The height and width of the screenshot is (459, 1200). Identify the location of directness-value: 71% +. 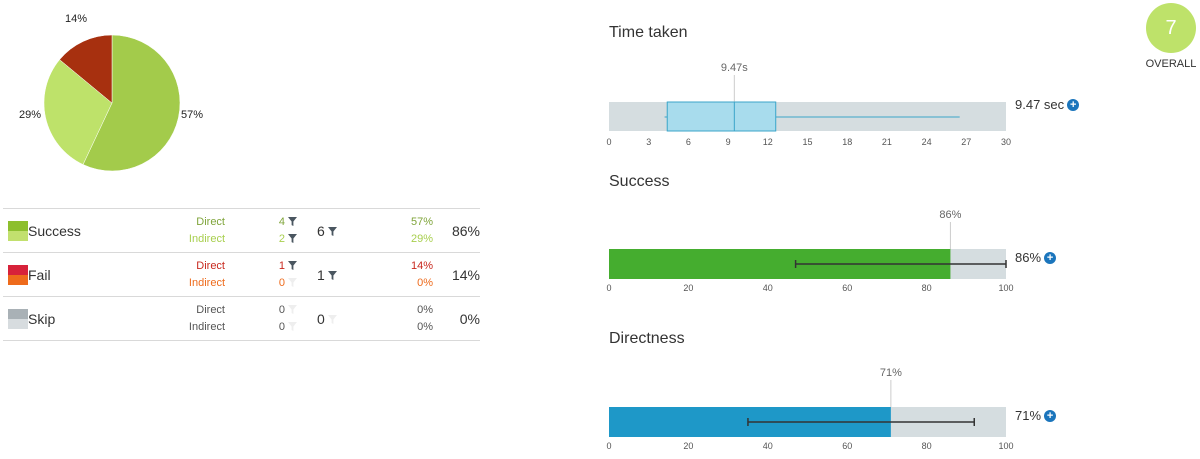
(1036, 415).